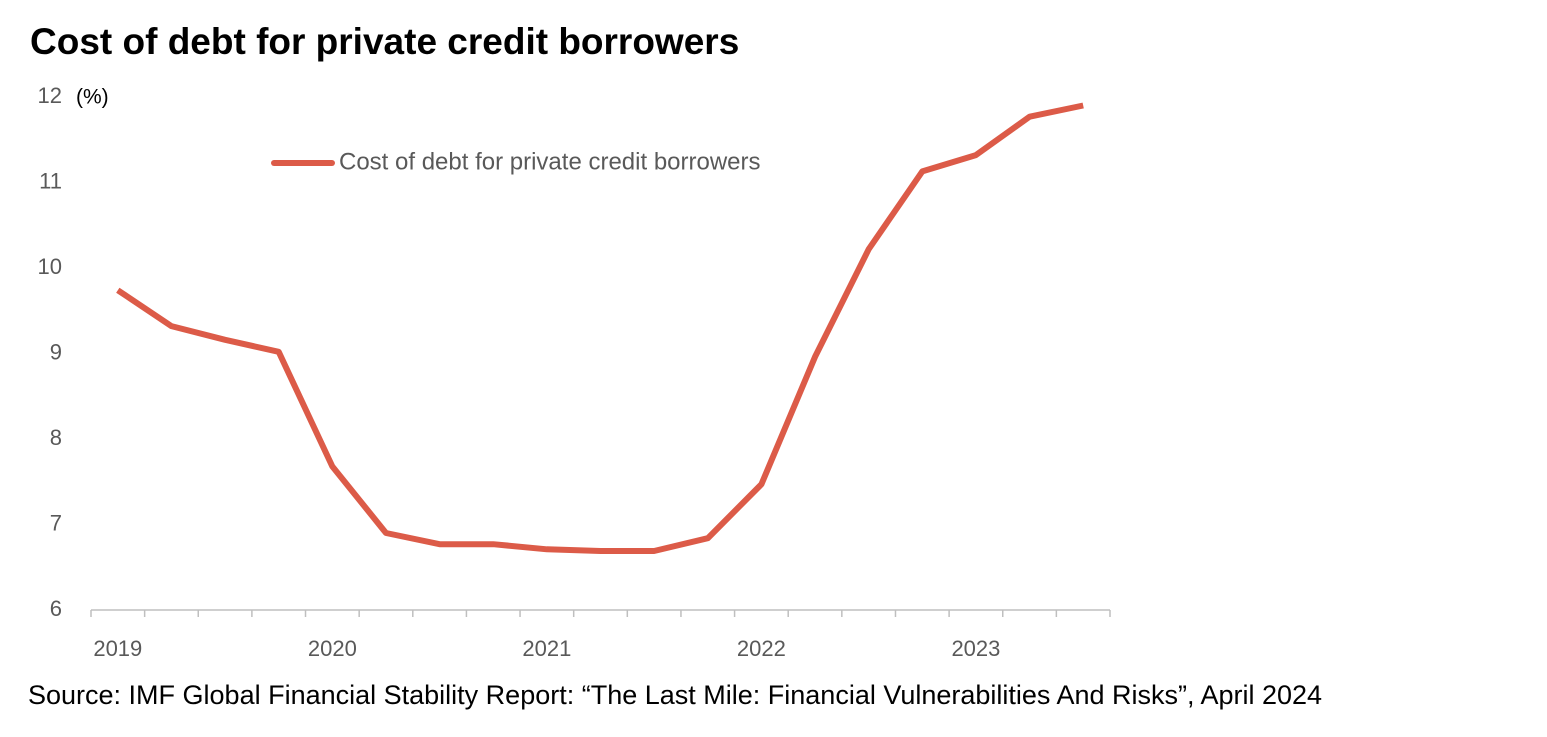  I want to click on x-tick-label: 2023, so click(975, 648).